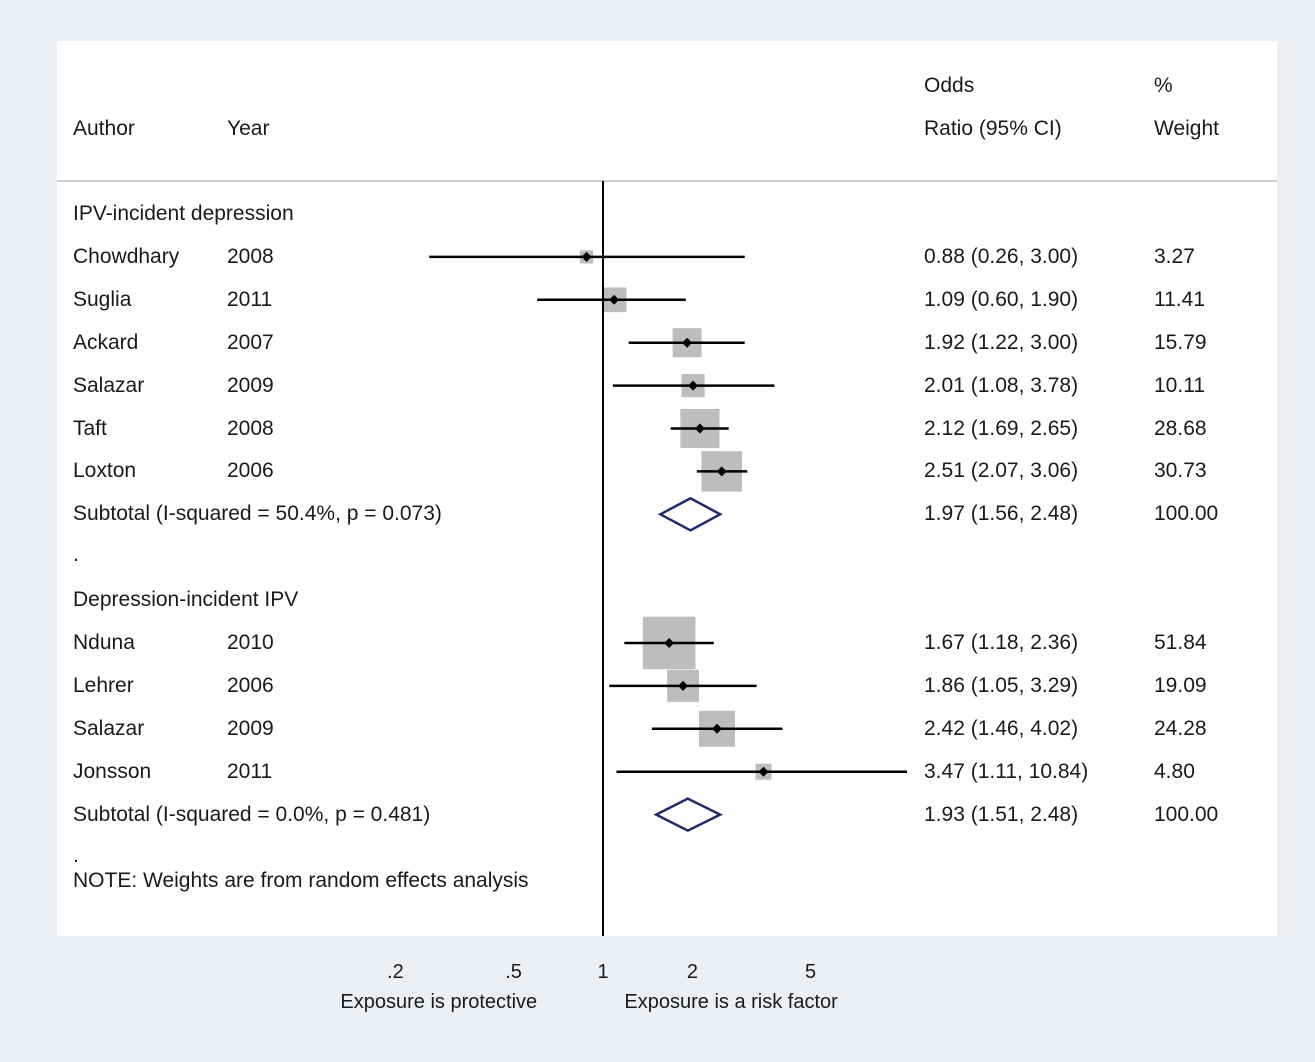  I want to click on x-tick-label: 1, so click(603, 972).